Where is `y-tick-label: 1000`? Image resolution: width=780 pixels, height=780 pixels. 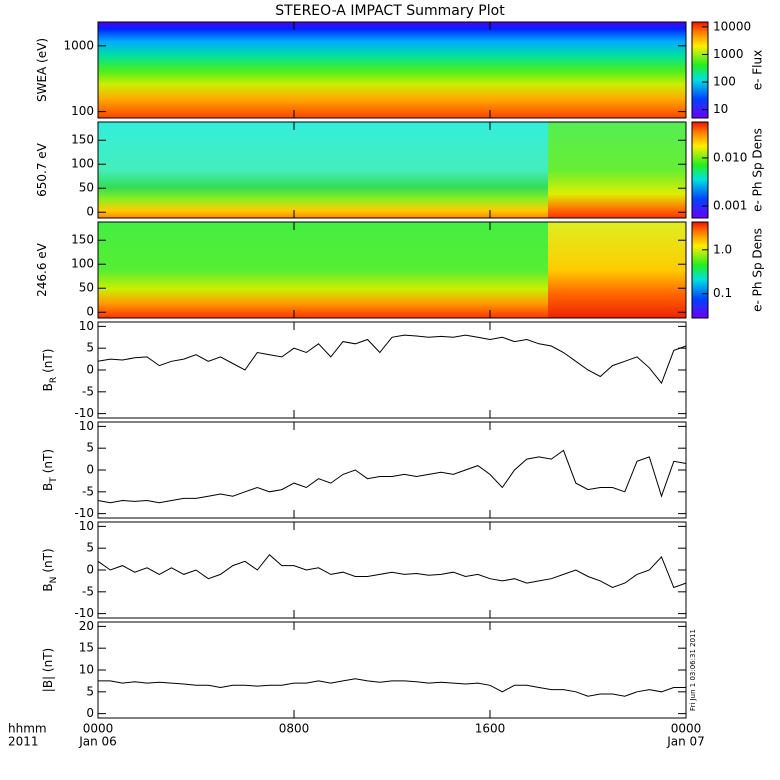 y-tick-label: 1000 is located at coordinates (78, 45).